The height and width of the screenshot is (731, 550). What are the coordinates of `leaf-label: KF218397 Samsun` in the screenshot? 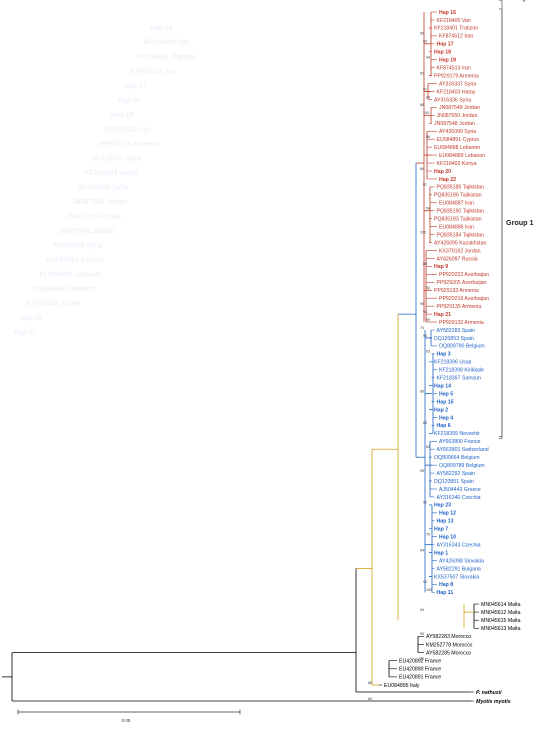 It's located at (459, 379).